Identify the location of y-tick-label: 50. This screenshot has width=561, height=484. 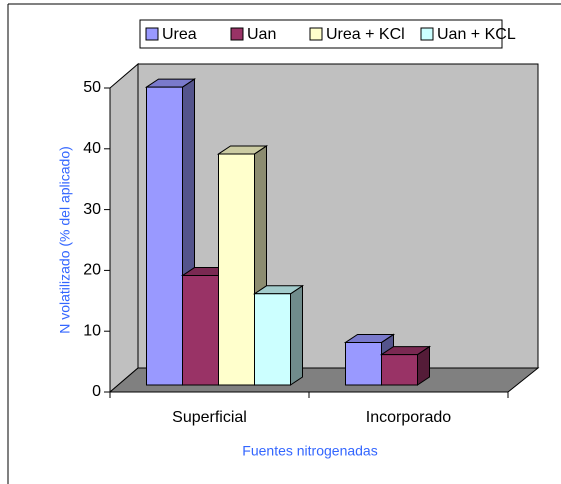
(92, 87).